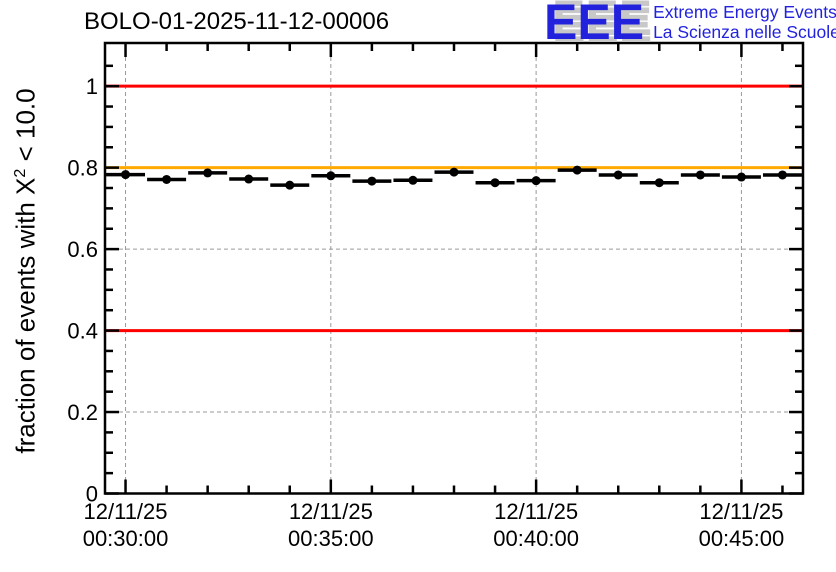 The height and width of the screenshot is (572, 836). What do you see at coordinates (744, 12) in the screenshot?
I see `eee-logo-line-1: Extreme Energy Events` at bounding box center [744, 12].